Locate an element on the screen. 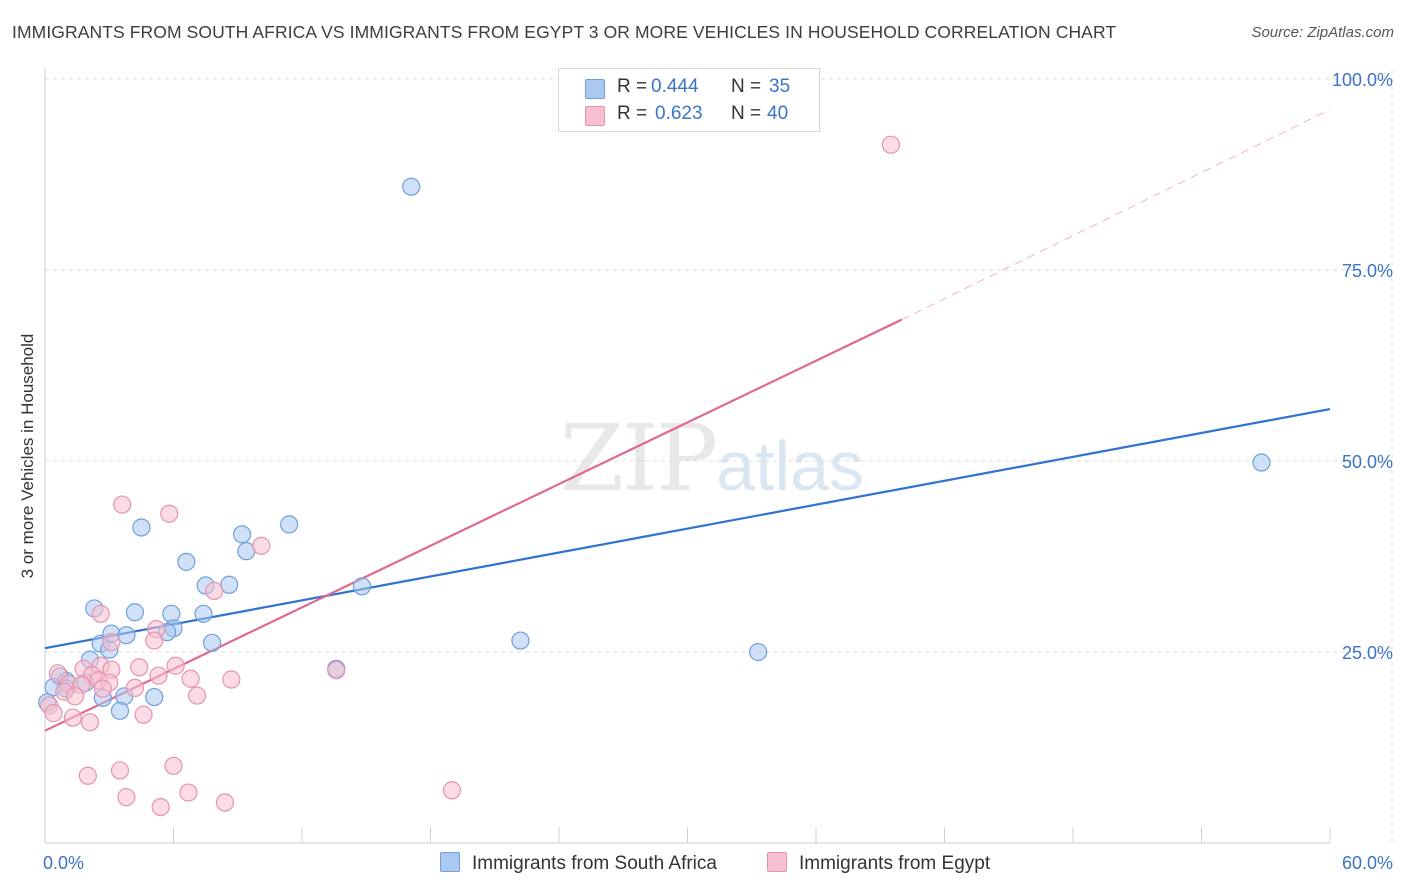 The width and height of the screenshot is (1406, 892). y-tick-label-75: 75.0% is located at coordinates (1367, 271).